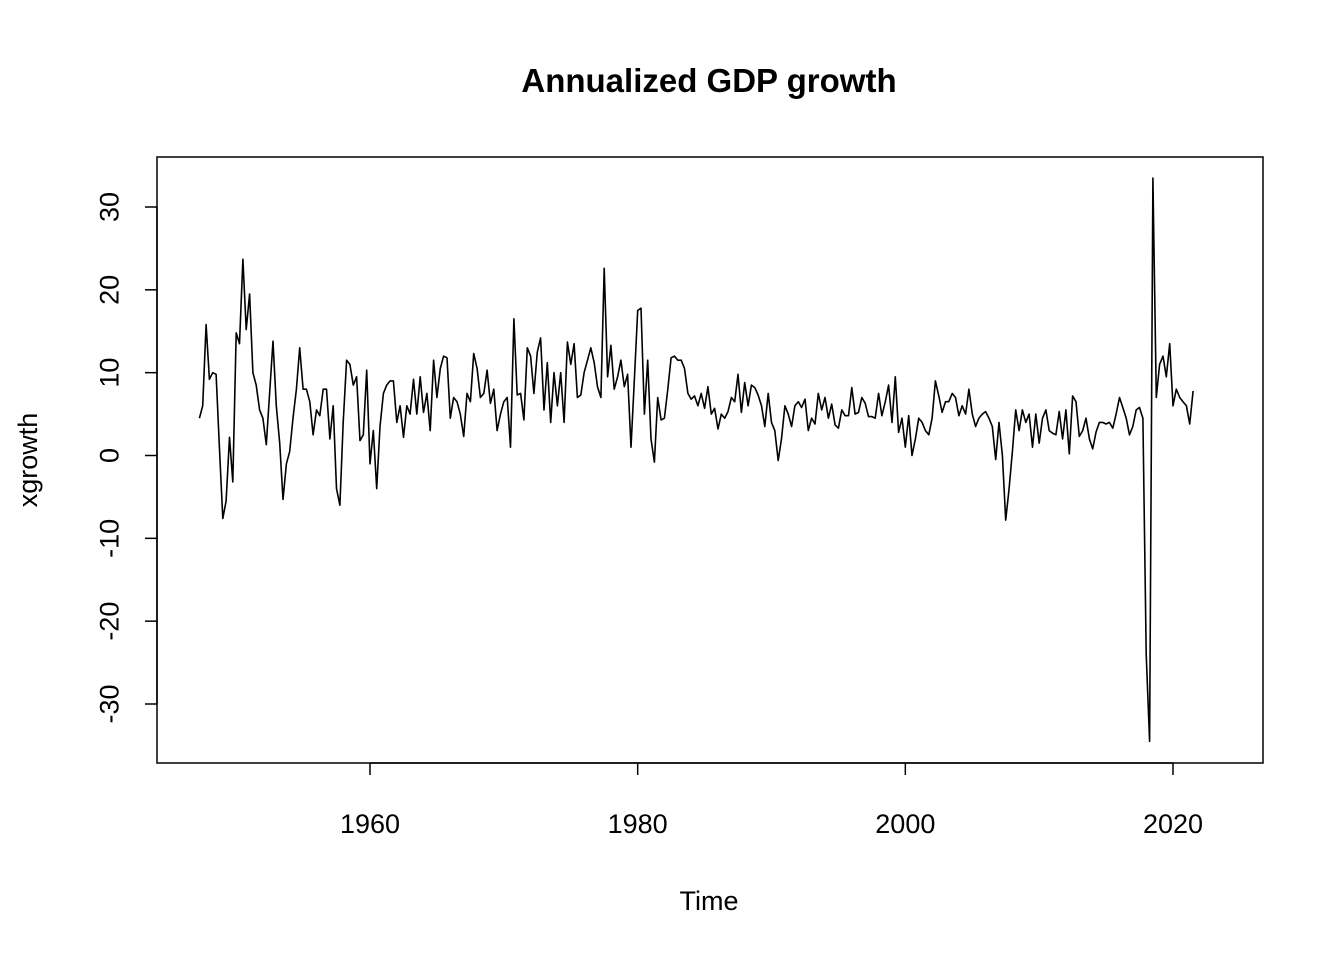  I want to click on x-tick-label-2020: 2020, so click(1173, 824).